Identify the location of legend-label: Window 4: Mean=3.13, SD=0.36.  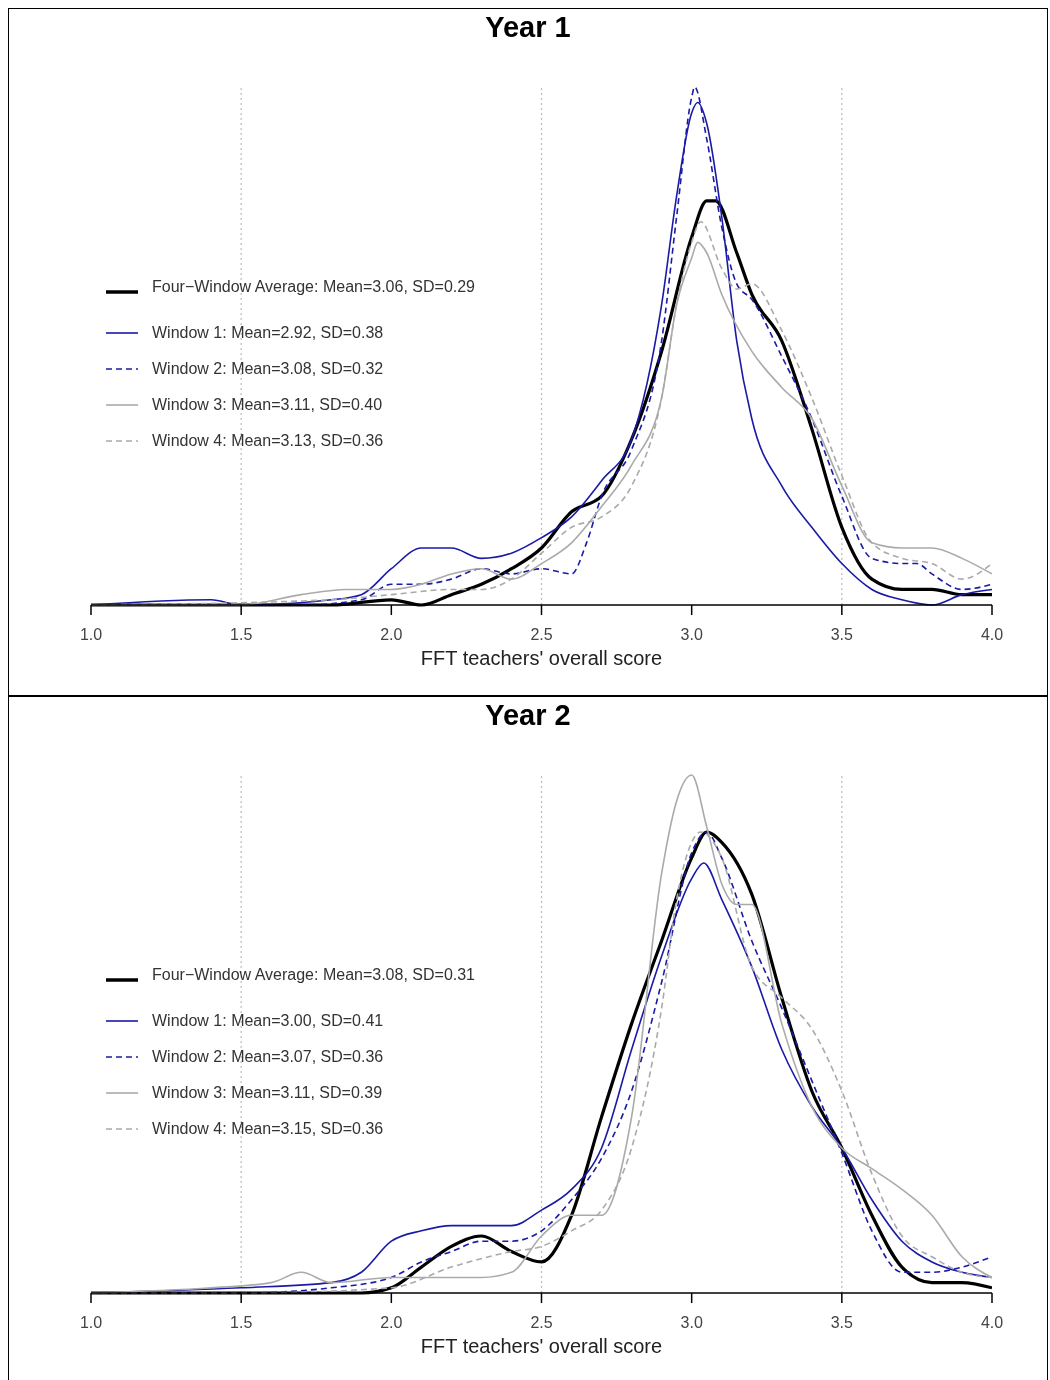
(268, 441).